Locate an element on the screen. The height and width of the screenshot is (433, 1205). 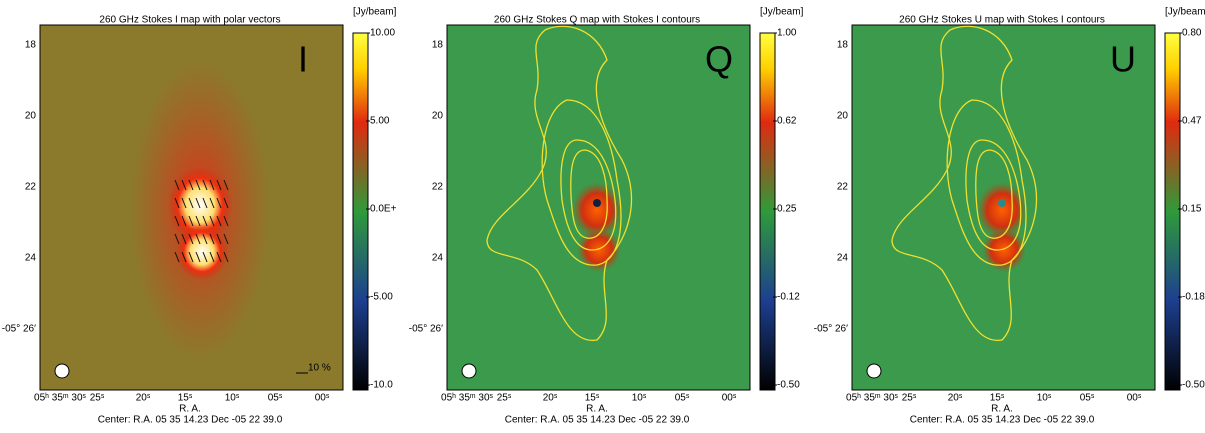
colorbar-tick-label: 0.80 is located at coordinates (1192, 33).